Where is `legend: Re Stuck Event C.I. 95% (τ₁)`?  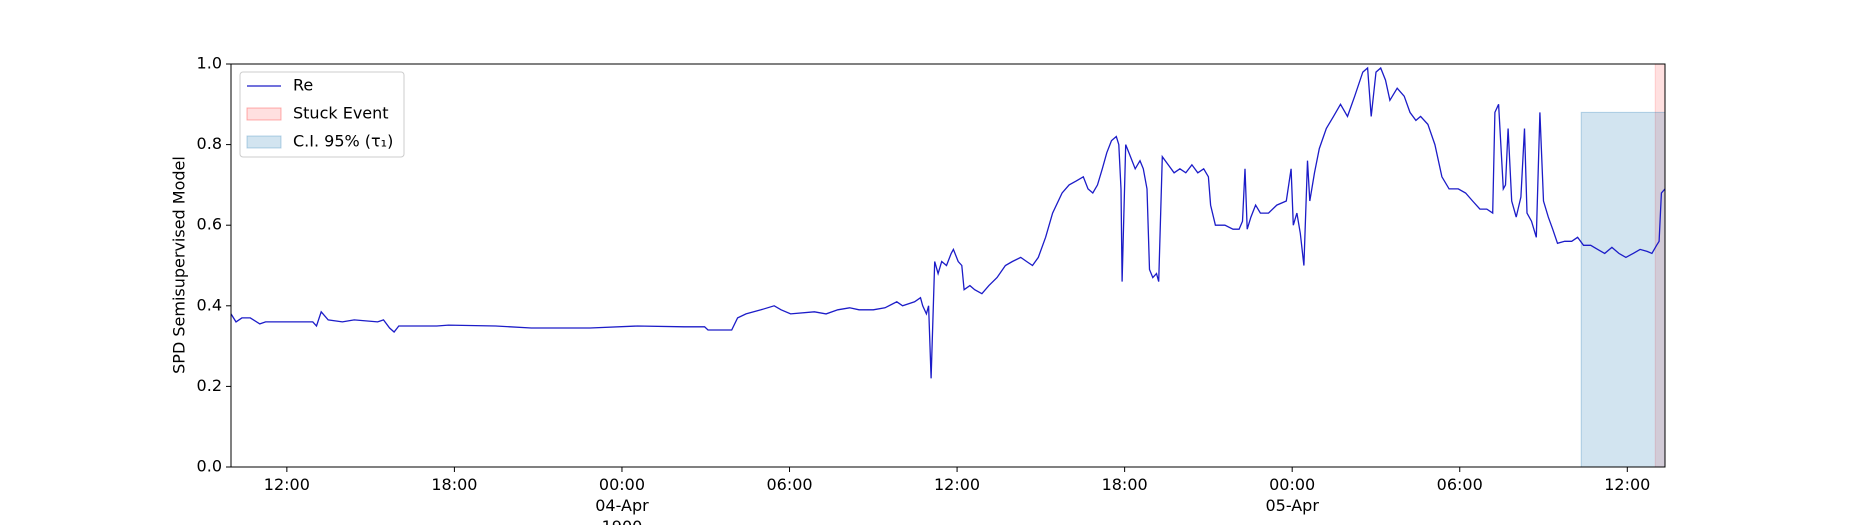
legend: Re Stuck Event C.I. 95% (τ₁) is located at coordinates (322, 114).